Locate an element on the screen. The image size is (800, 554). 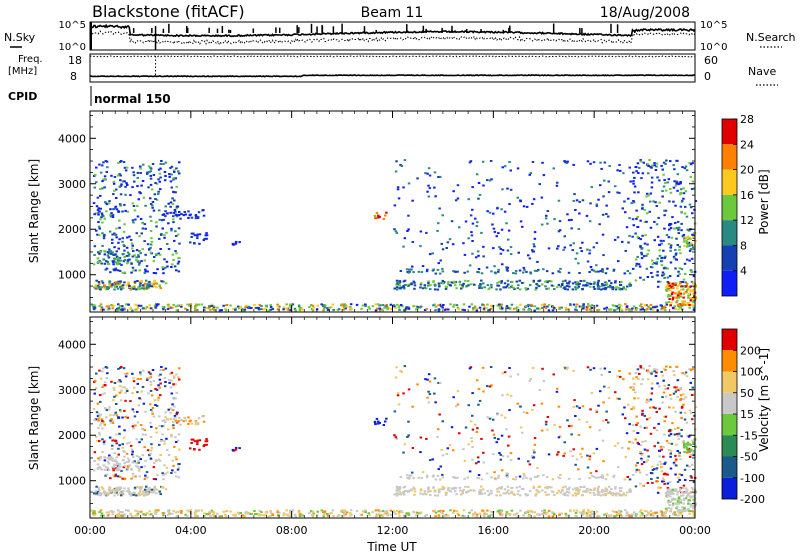
cpid-value: normal 150 is located at coordinates (132, 99).